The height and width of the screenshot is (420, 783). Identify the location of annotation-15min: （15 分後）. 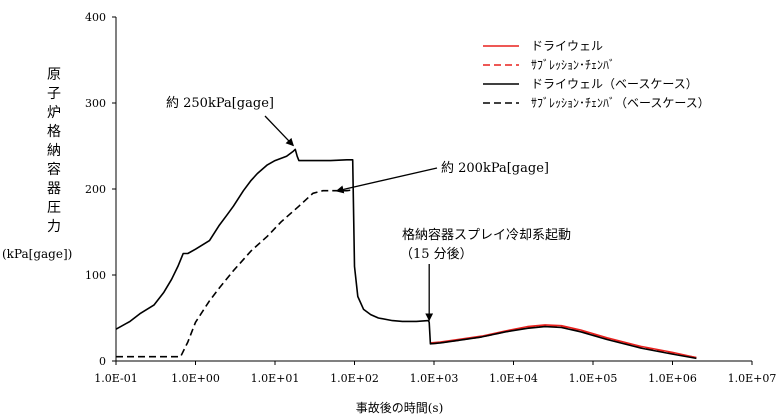
(436, 254).